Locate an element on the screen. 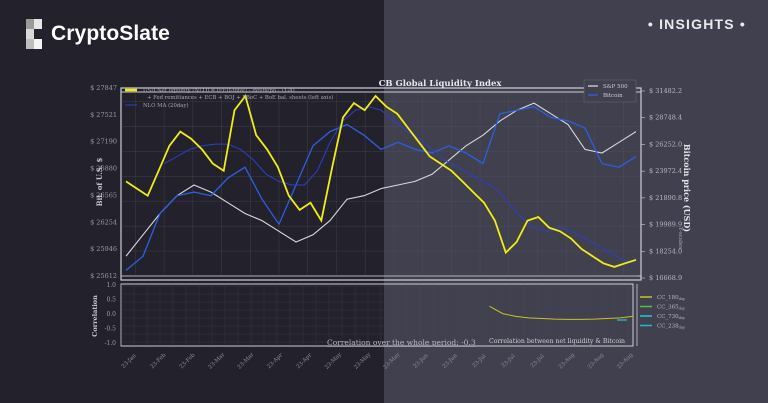  svg-text: 0.0 is located at coordinates (111, 314).